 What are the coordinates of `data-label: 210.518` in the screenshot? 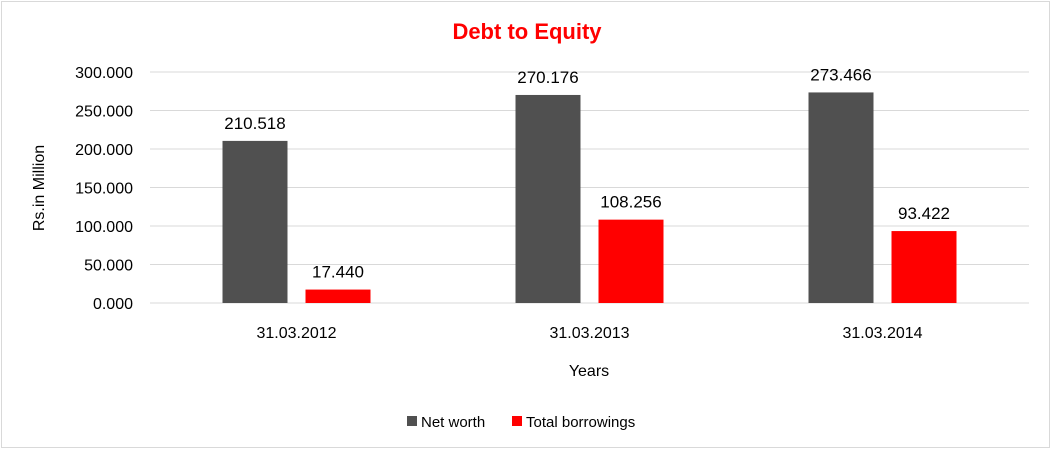 It's located at (254, 123).